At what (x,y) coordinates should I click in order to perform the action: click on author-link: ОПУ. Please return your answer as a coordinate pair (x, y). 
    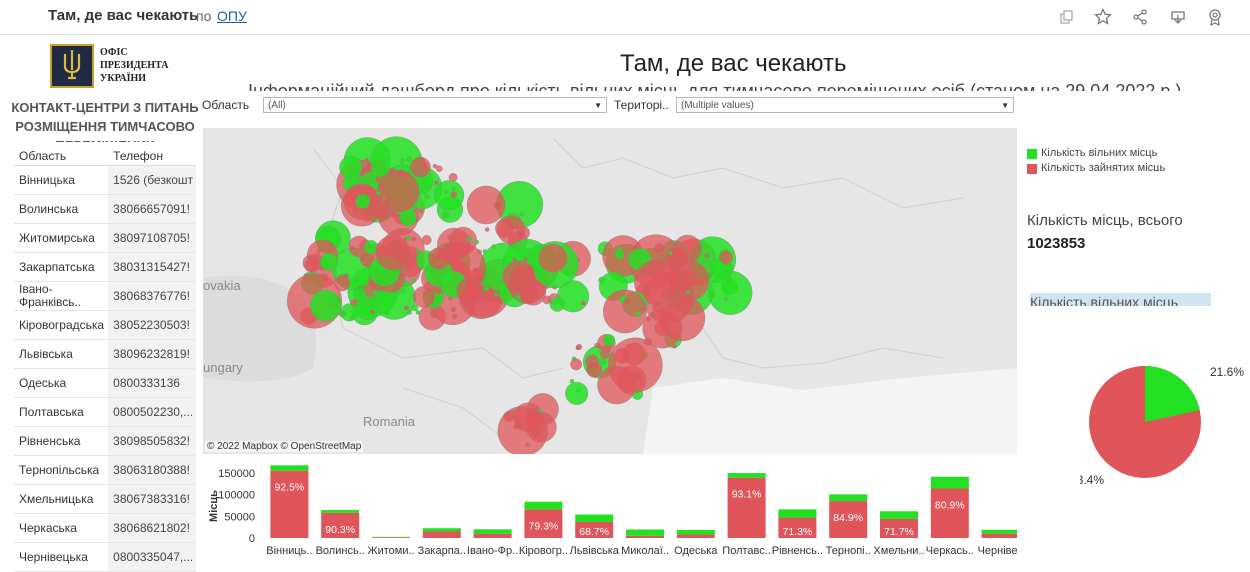
    Looking at the image, I should click on (232, 16).